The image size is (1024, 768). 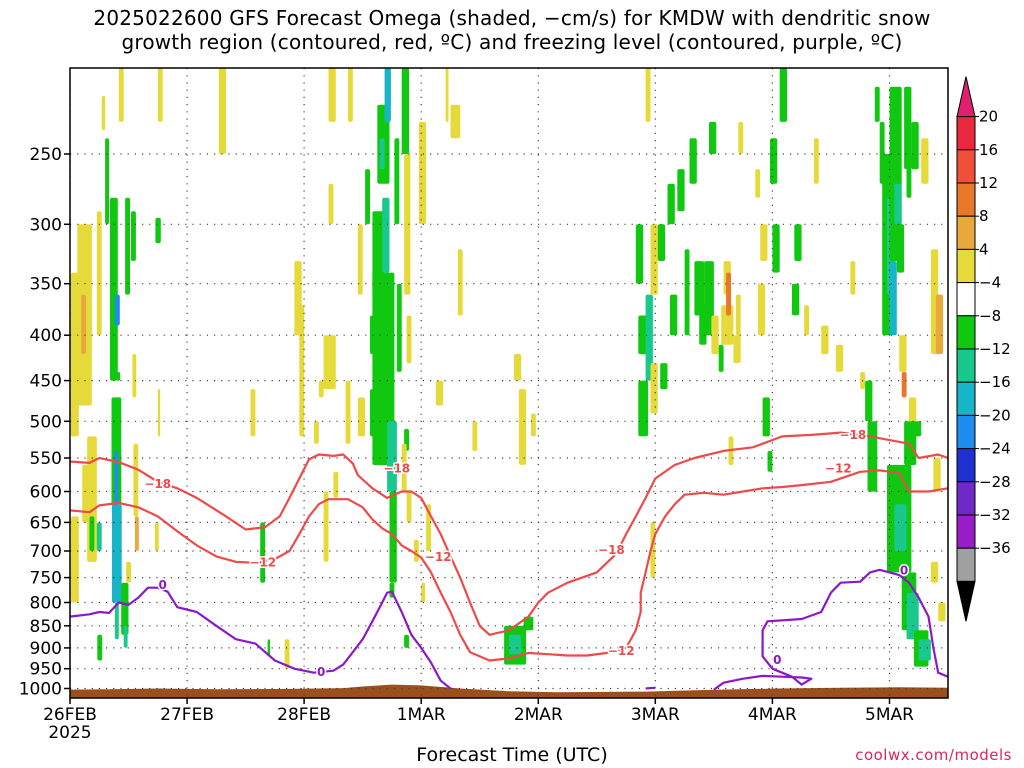 What do you see at coordinates (69, 733) in the screenshot?
I see `x-axis-year-label: 2025` at bounding box center [69, 733].